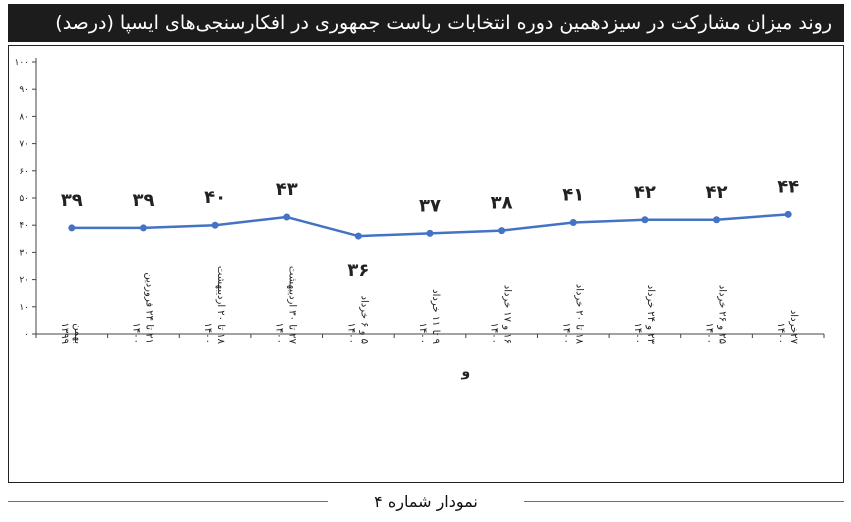  I want to click on figure-number: نمودار شماره ۴, so click(426, 501).